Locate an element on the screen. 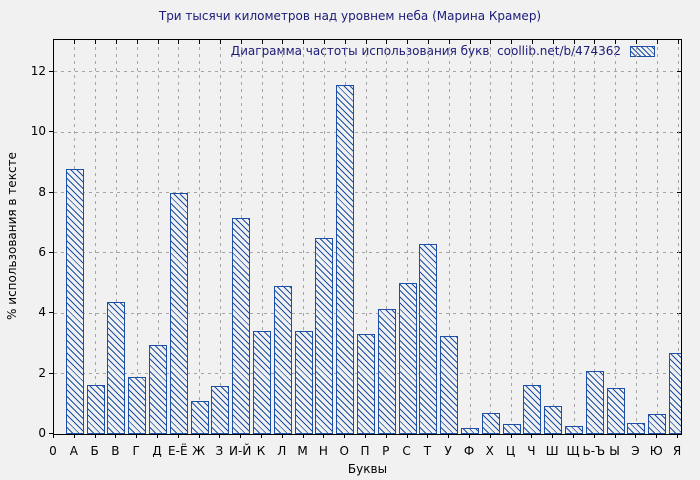  y-tick-label: 10 is located at coordinates (38, 131).